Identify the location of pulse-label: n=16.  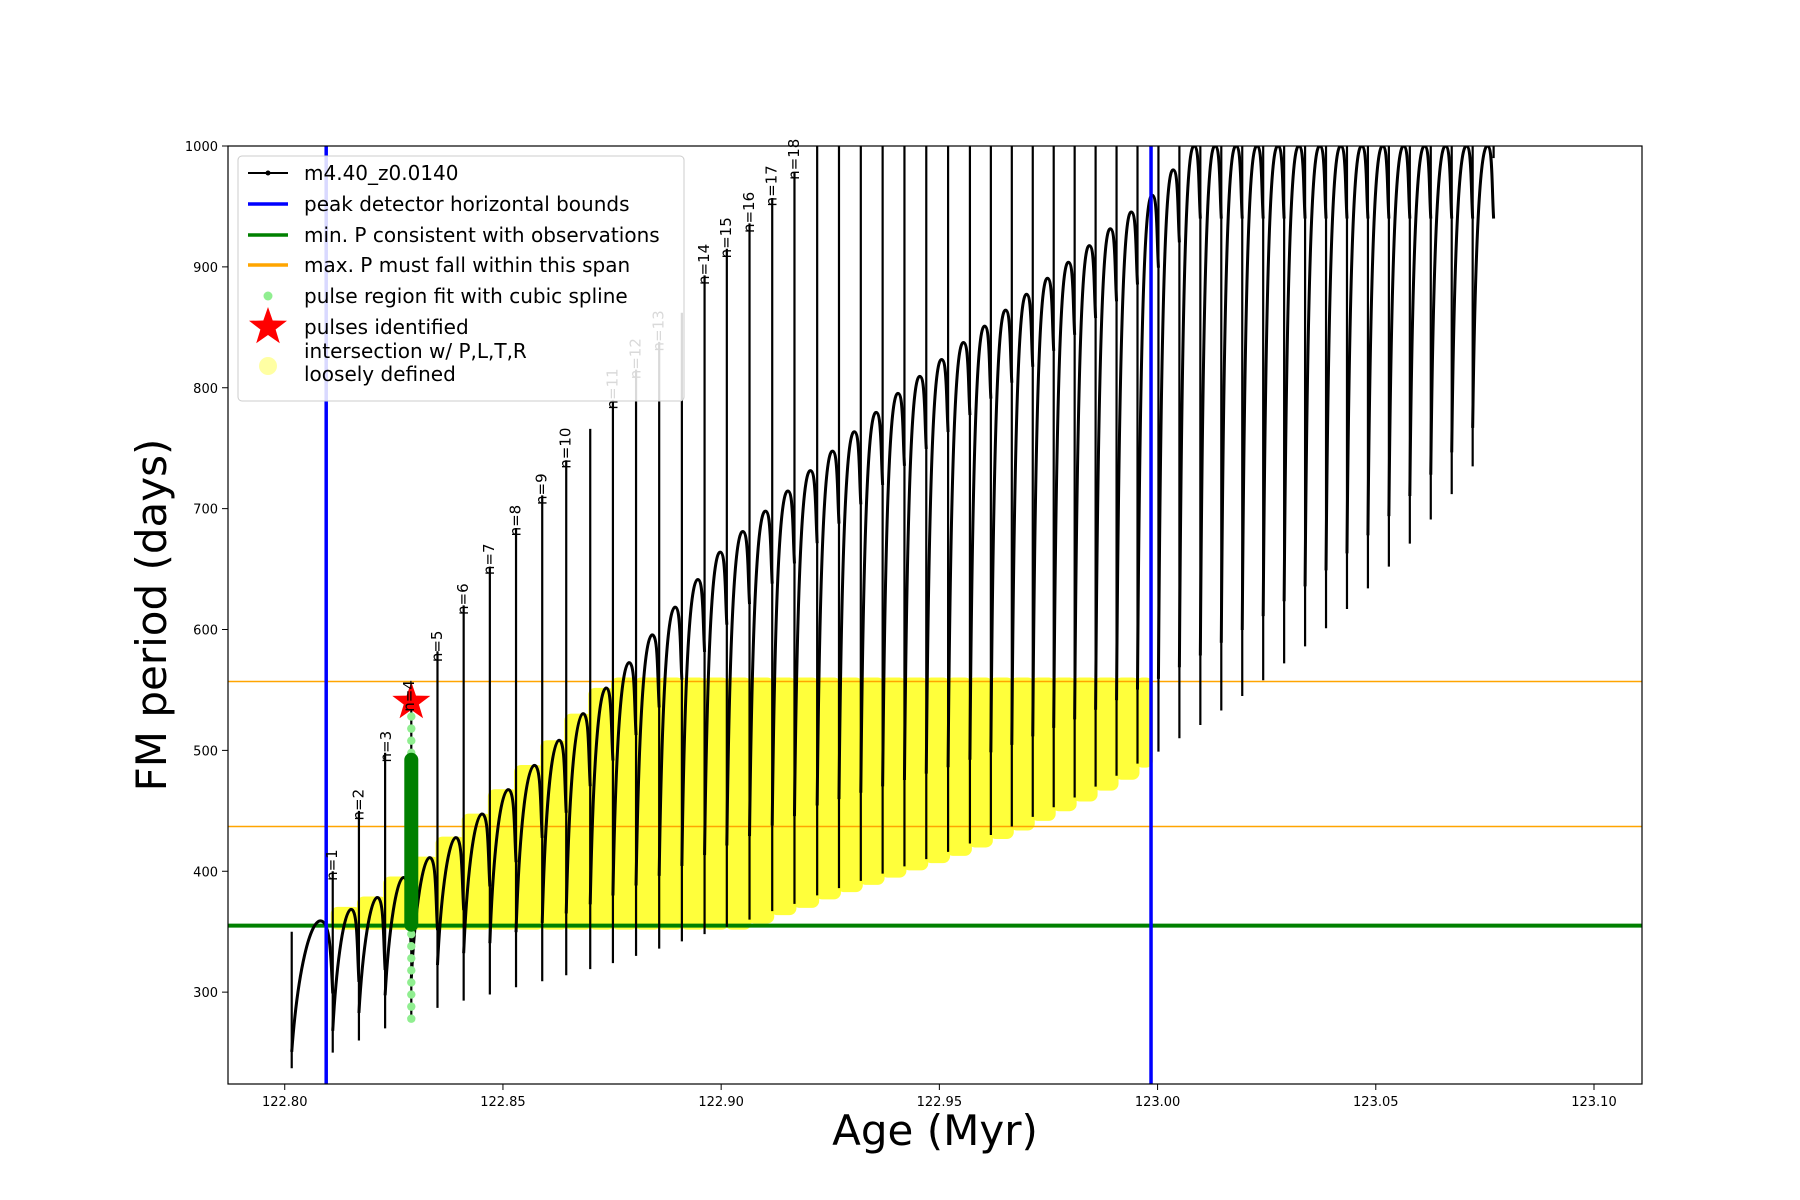
(749, 212).